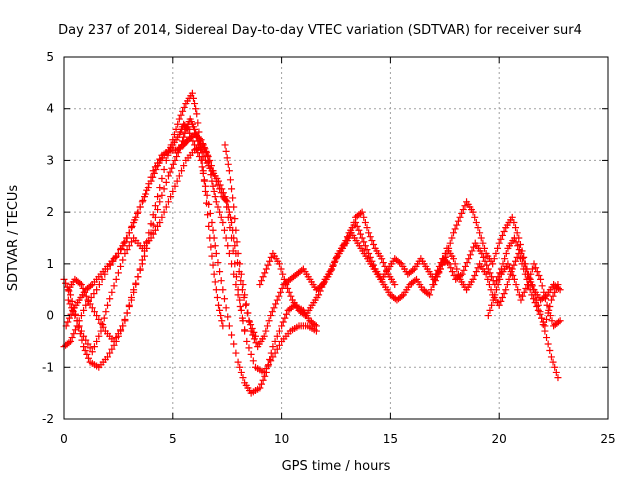 This screenshot has height=480, width=640. I want to click on y-tick-label: 2, so click(50, 212).